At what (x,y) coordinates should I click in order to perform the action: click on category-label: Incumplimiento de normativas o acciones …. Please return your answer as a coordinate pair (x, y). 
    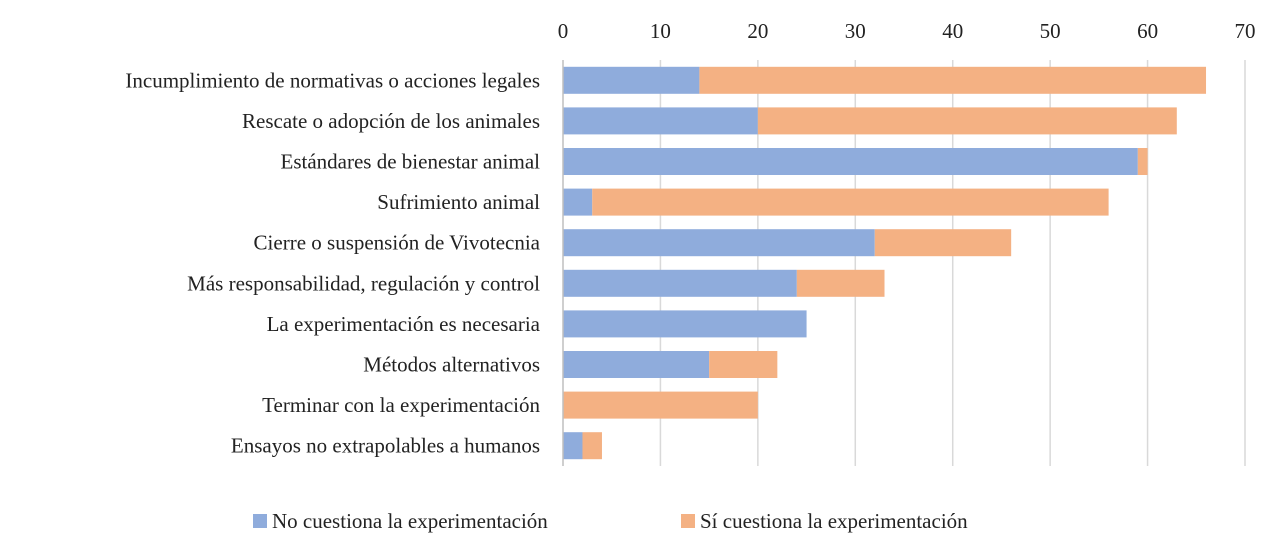
    Looking at the image, I should click on (332, 80).